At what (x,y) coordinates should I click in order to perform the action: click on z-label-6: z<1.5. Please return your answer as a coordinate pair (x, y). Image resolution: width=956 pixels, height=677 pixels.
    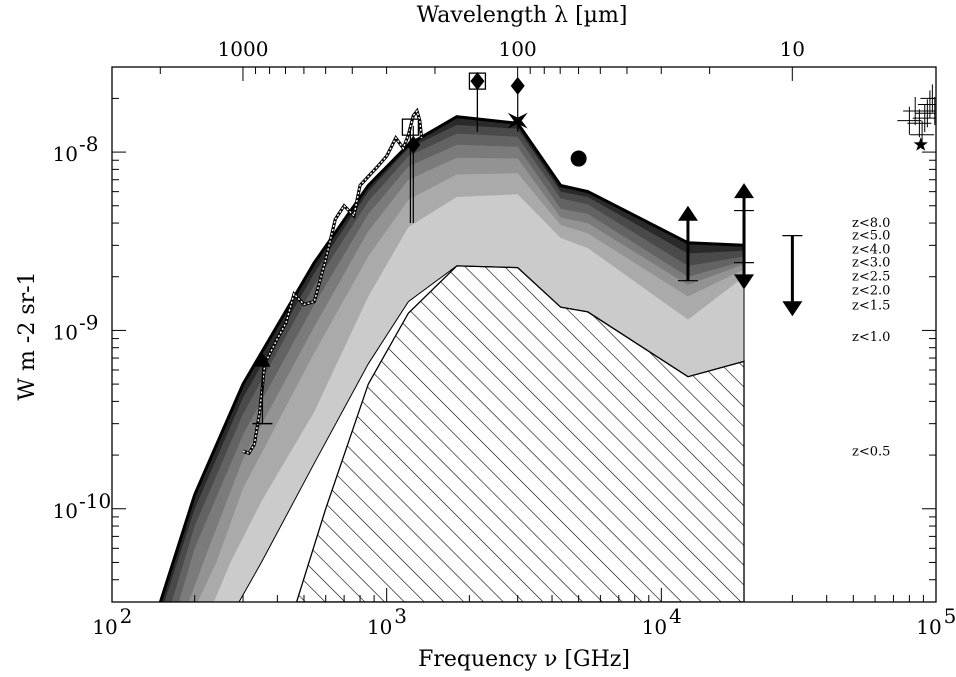
    Looking at the image, I should click on (871, 305).